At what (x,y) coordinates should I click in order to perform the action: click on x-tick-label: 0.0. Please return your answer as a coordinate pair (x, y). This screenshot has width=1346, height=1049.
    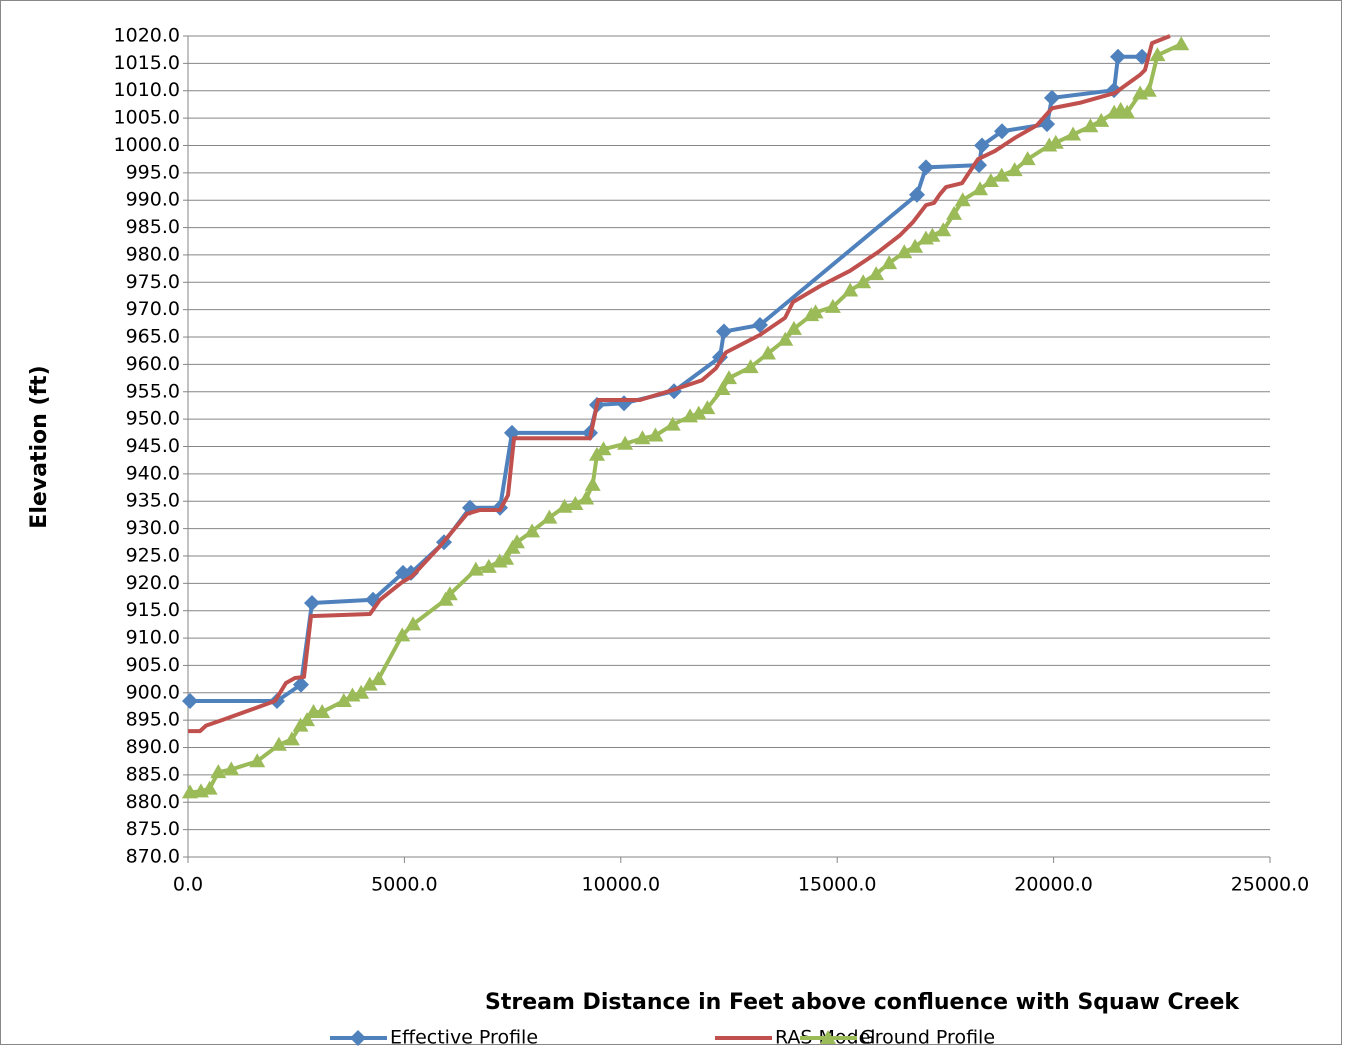
    Looking at the image, I should click on (188, 885).